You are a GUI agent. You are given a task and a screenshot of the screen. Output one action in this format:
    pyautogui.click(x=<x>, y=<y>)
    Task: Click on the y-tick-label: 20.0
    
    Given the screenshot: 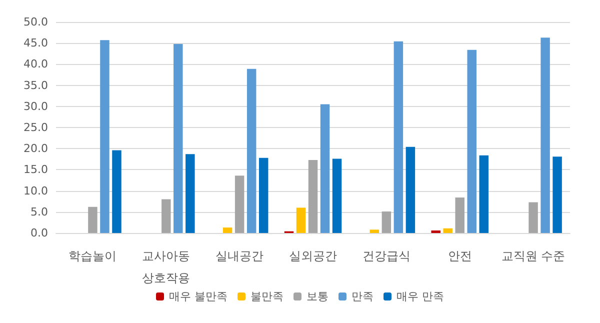 What is the action you would take?
    pyautogui.click(x=36, y=149)
    